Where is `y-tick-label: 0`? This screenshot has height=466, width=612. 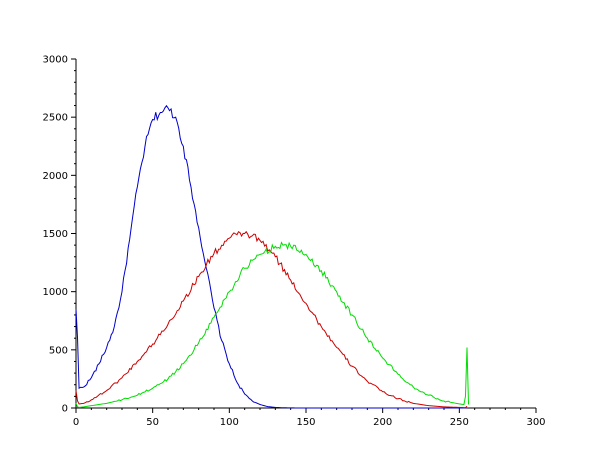 y-tick-label: 0 is located at coordinates (65, 409).